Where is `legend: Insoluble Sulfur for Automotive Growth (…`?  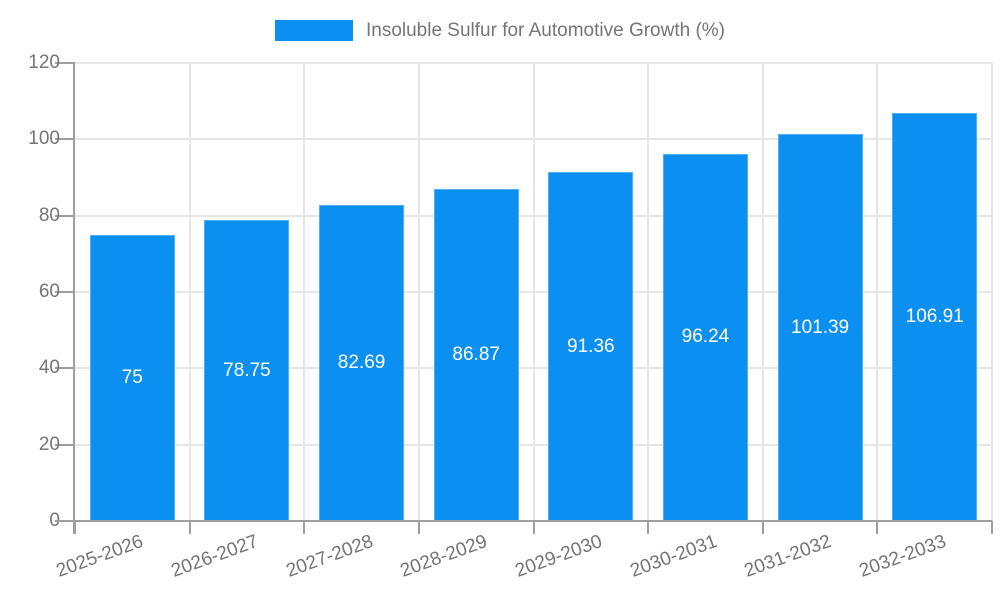
legend: Insoluble Sulfur for Automotive Growth (… is located at coordinates (500, 30).